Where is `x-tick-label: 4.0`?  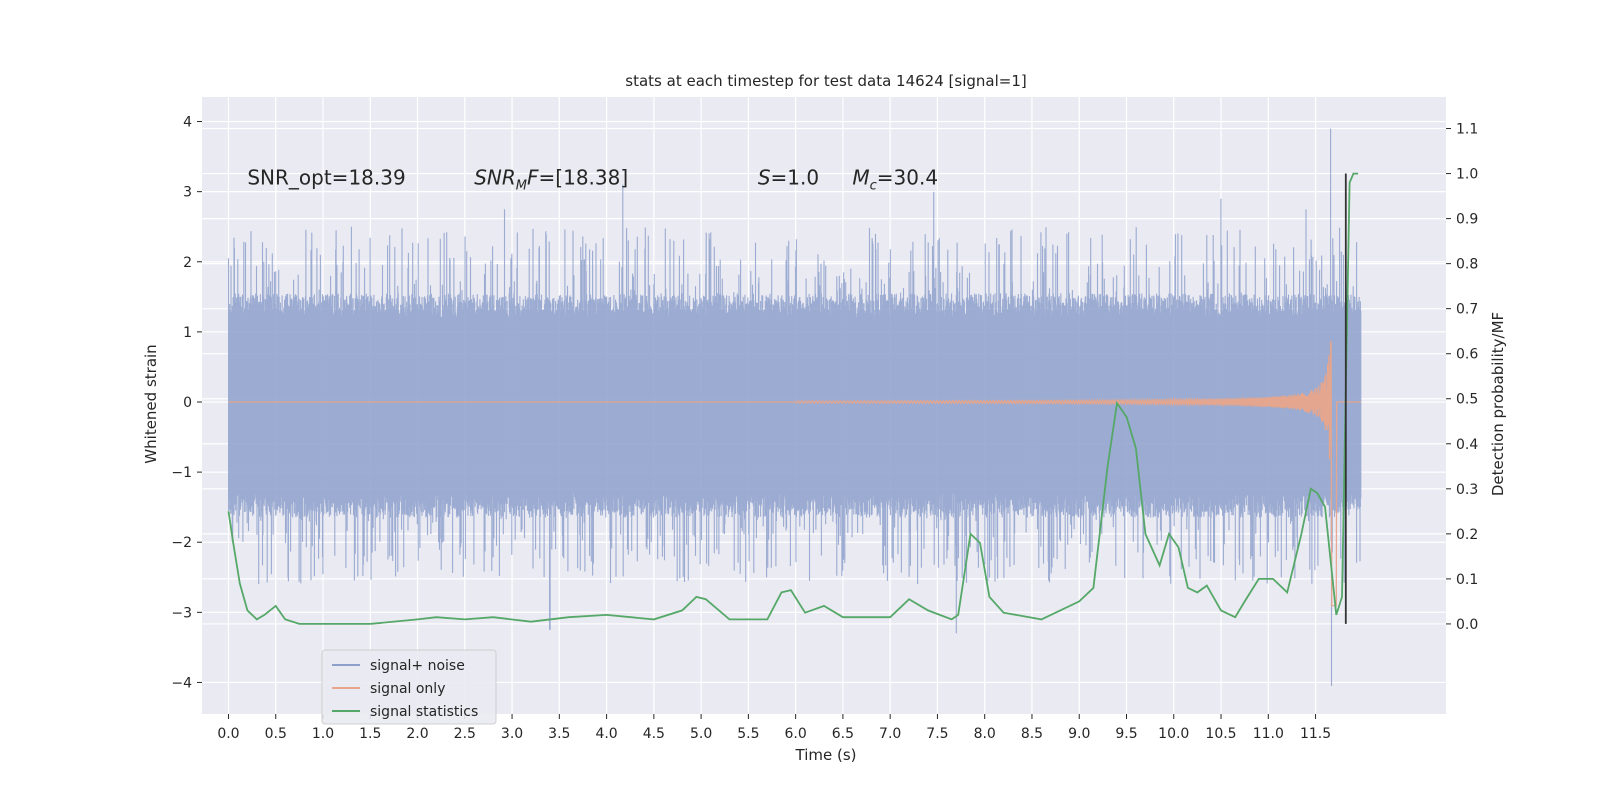
x-tick-label: 4.0 is located at coordinates (606, 734).